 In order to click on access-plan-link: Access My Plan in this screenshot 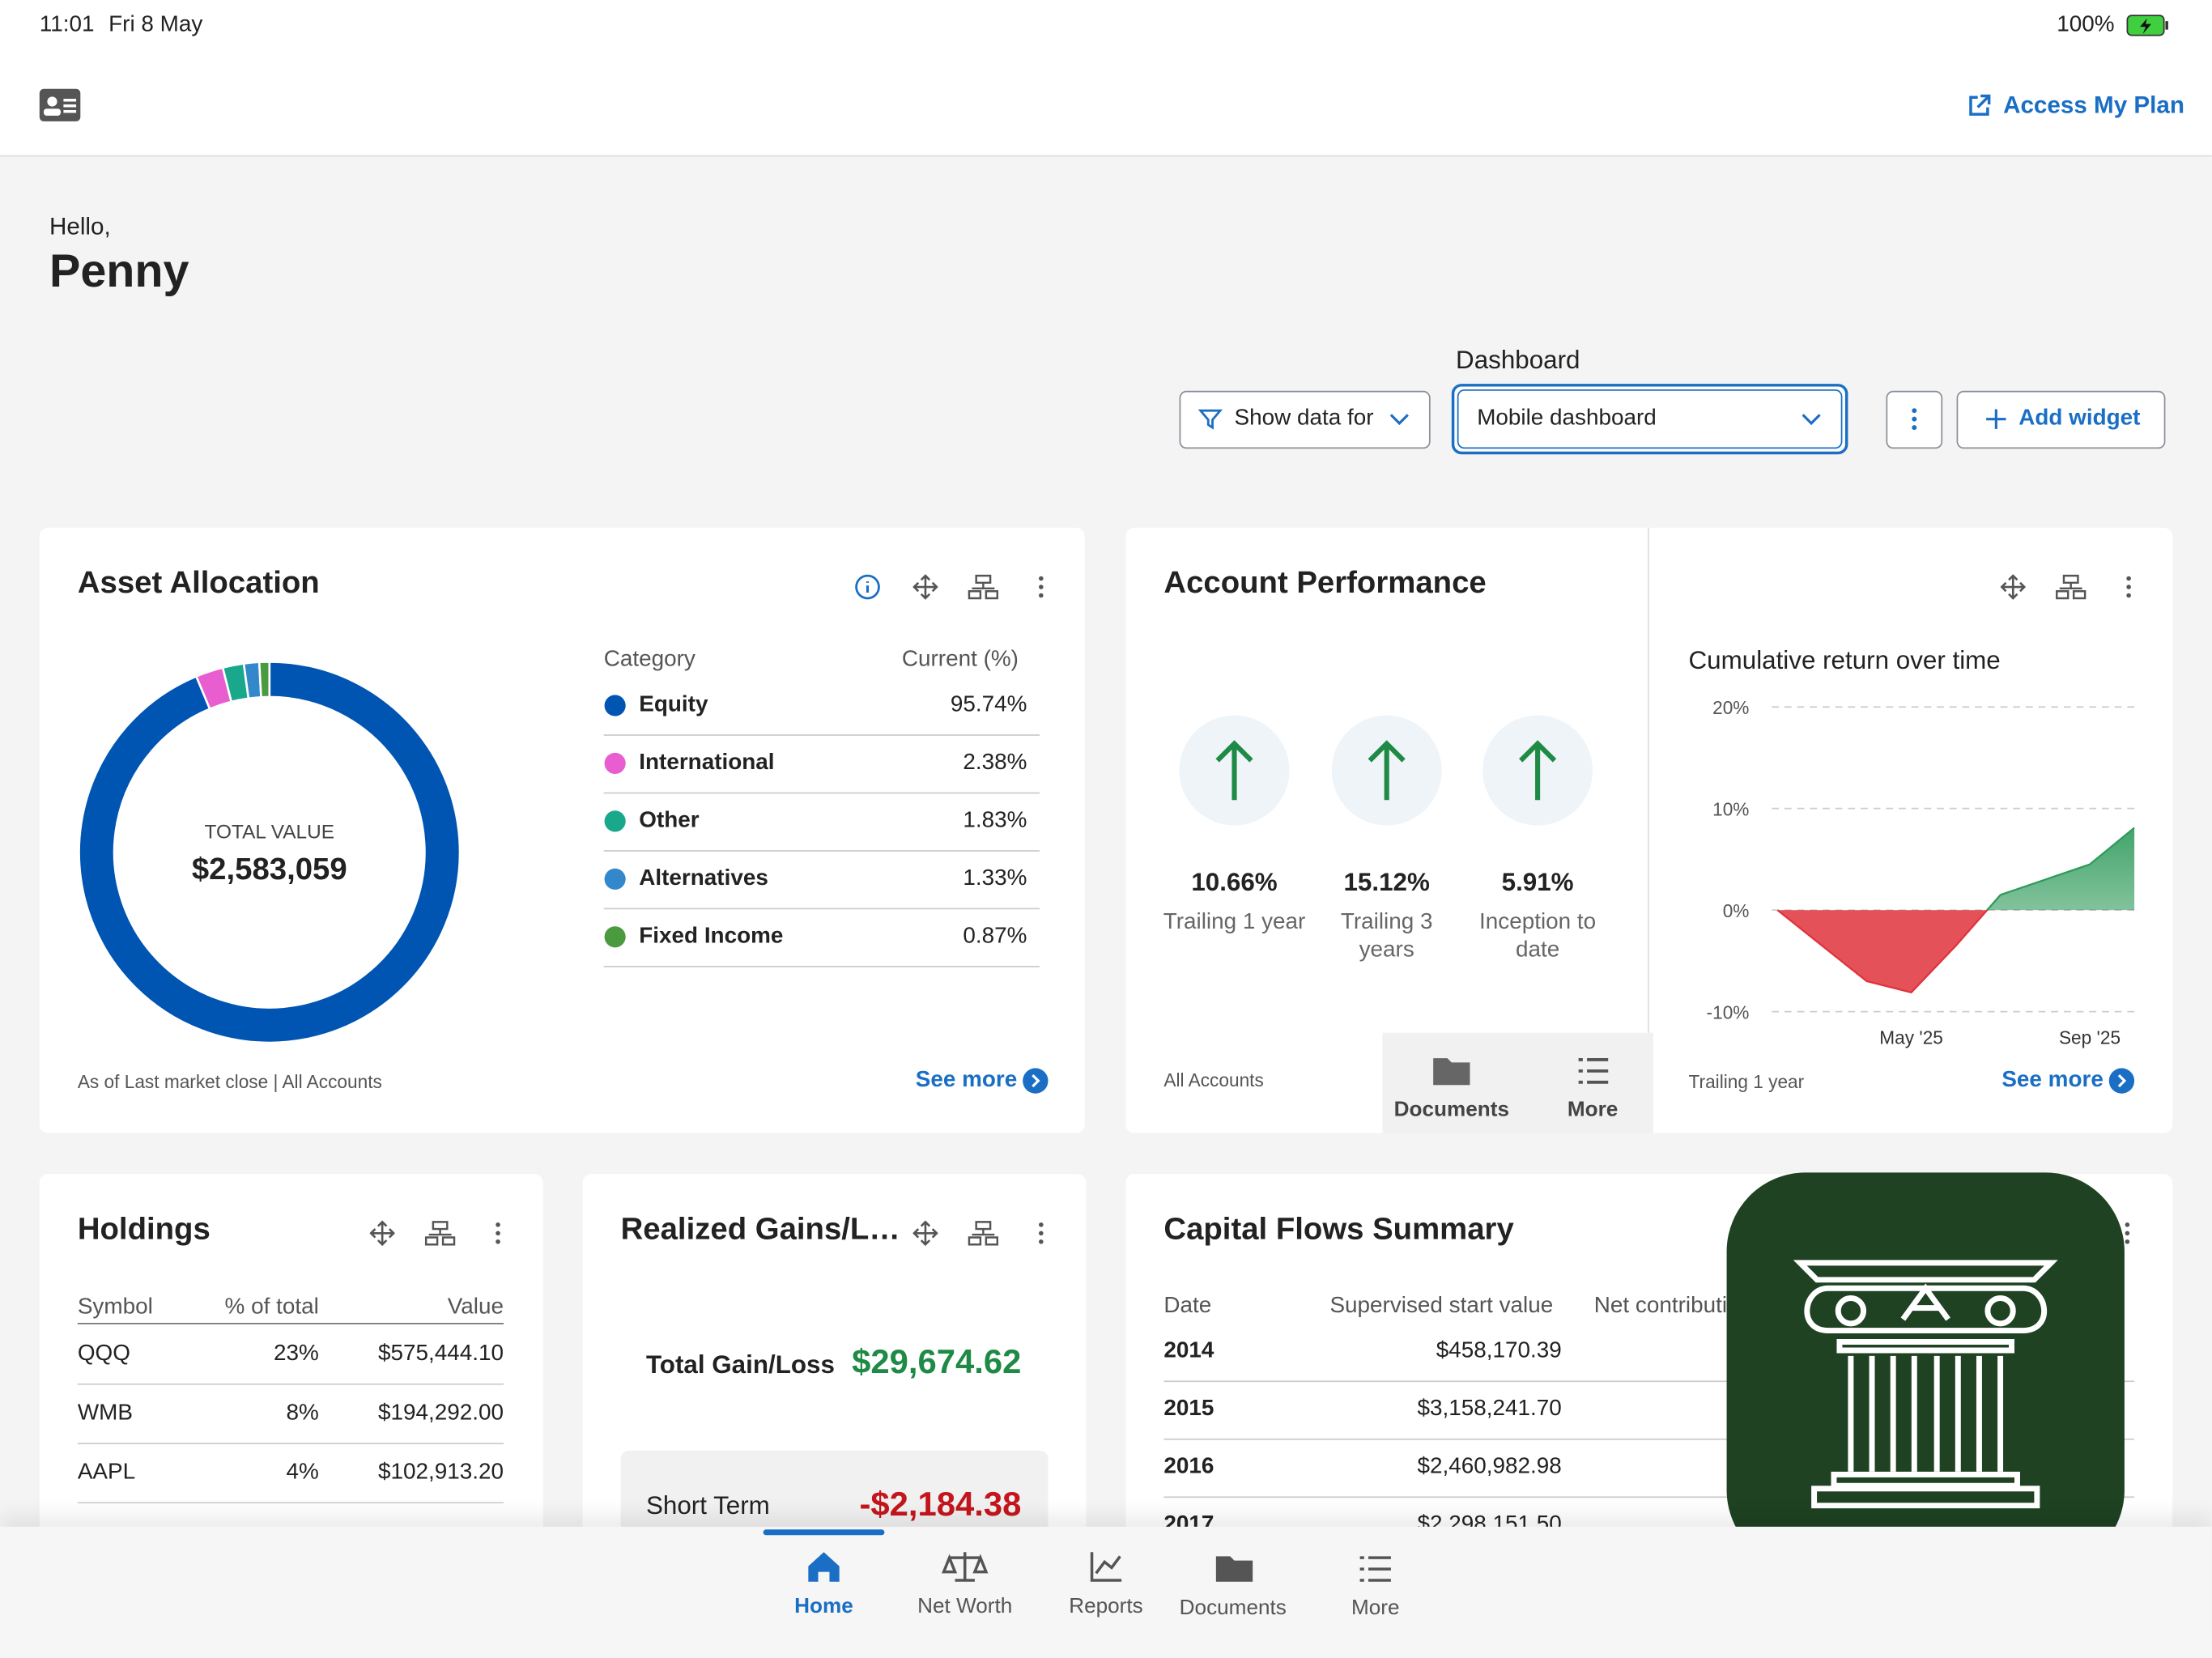, I will do `click(2094, 105)`.